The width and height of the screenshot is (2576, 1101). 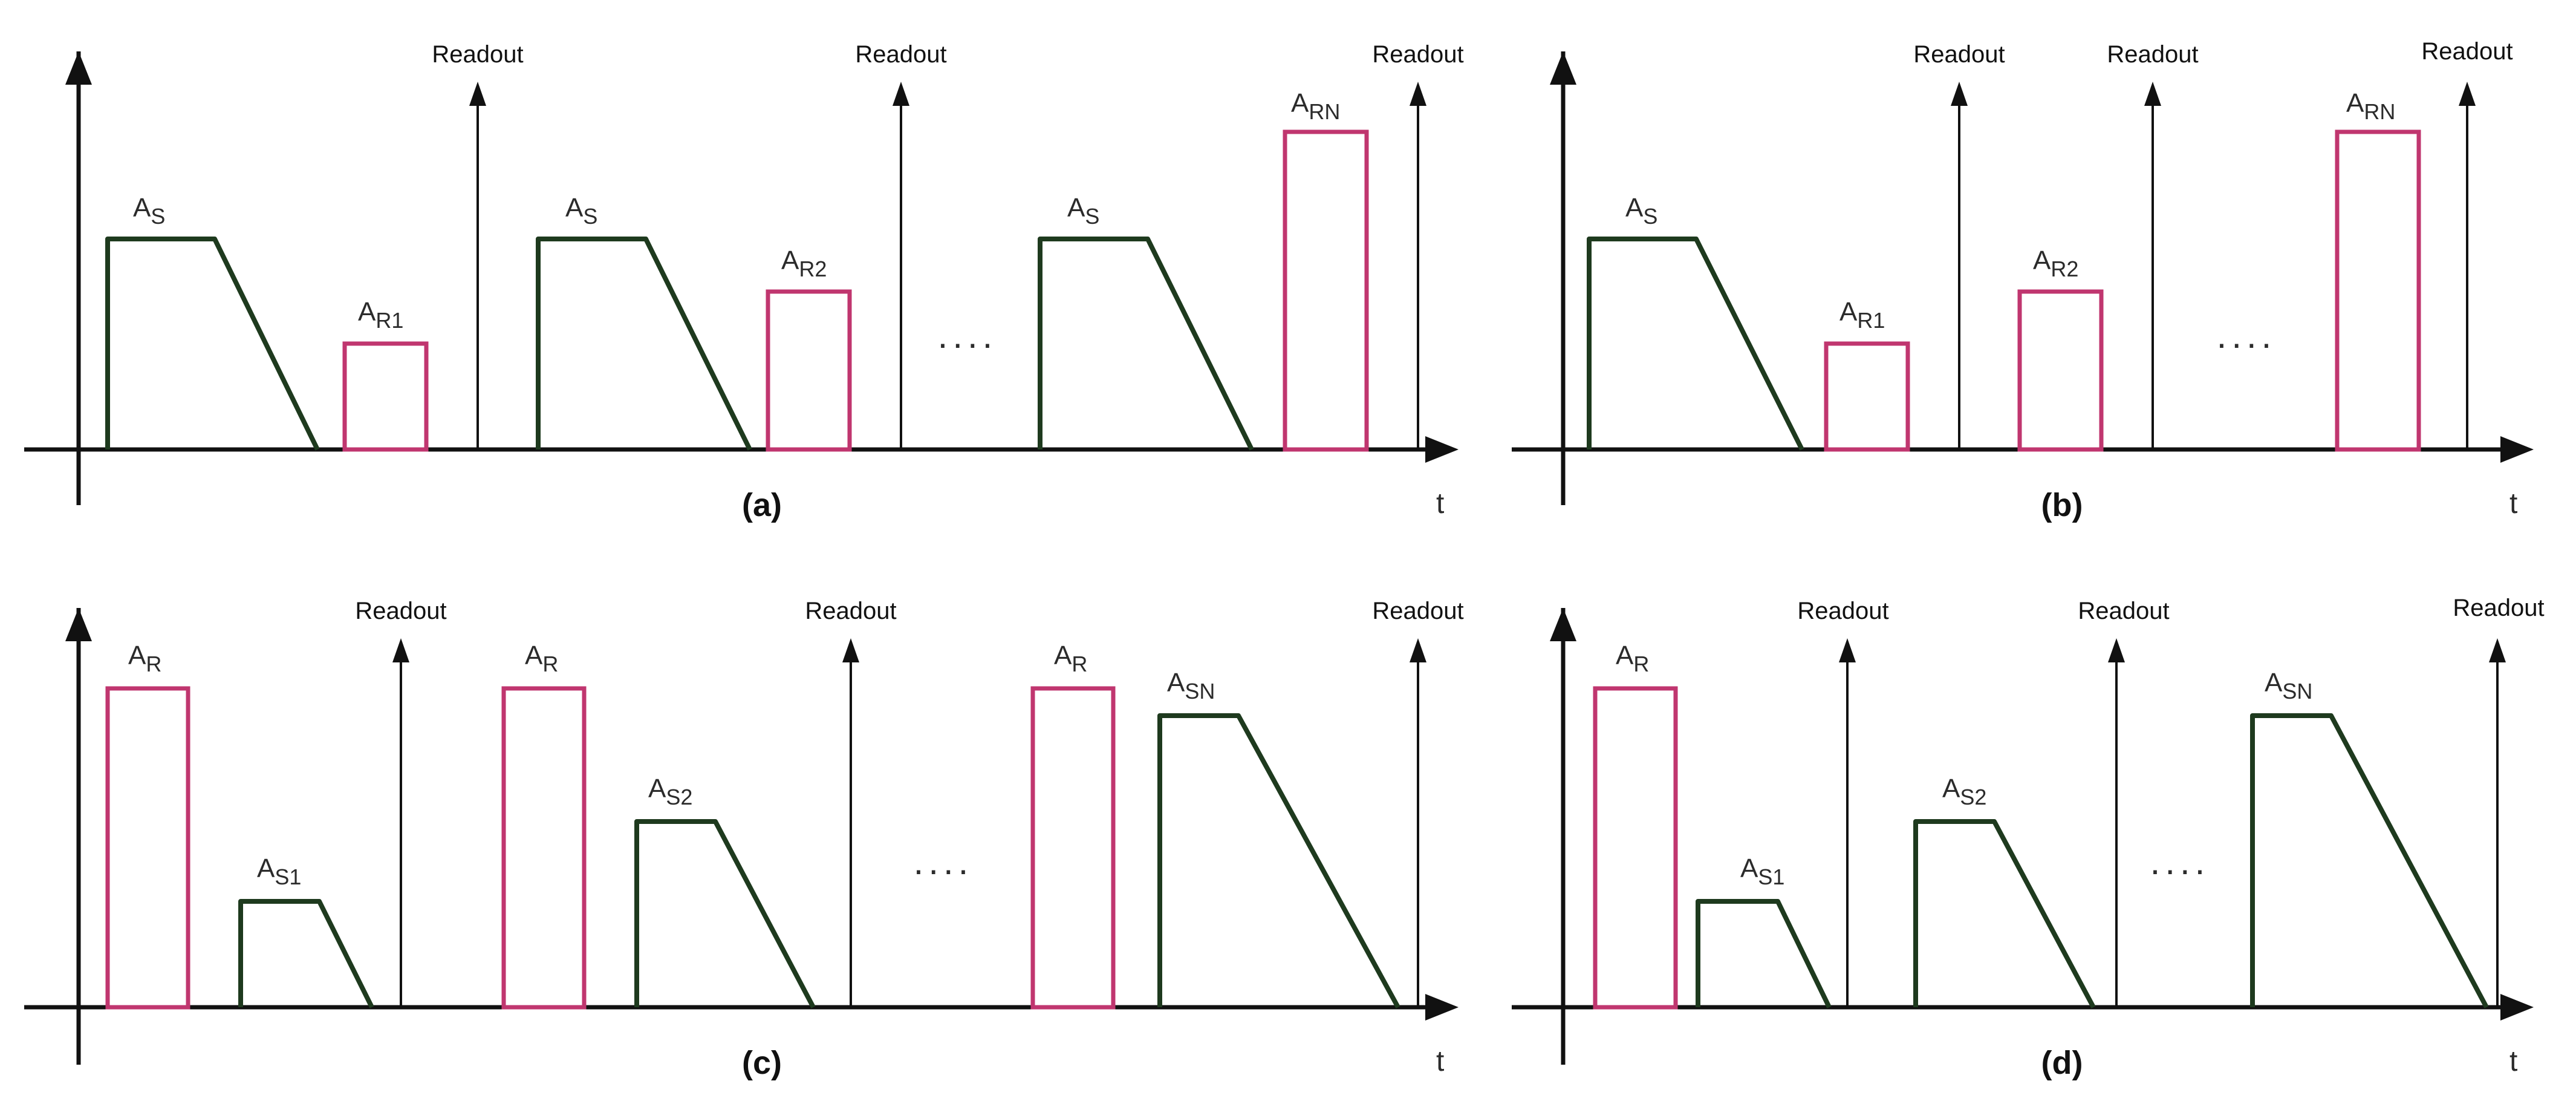 I want to click on panel-c-readout-label-1: Readout, so click(x=400, y=611).